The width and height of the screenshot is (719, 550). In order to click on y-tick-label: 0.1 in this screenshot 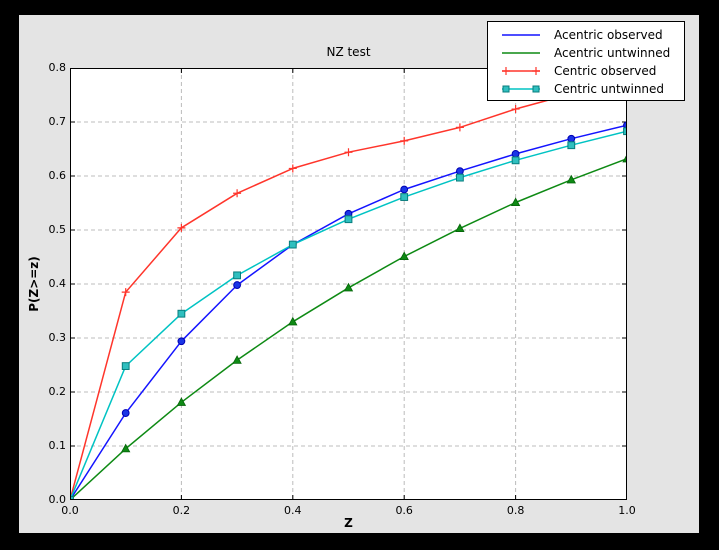, I will do `click(57, 445)`.